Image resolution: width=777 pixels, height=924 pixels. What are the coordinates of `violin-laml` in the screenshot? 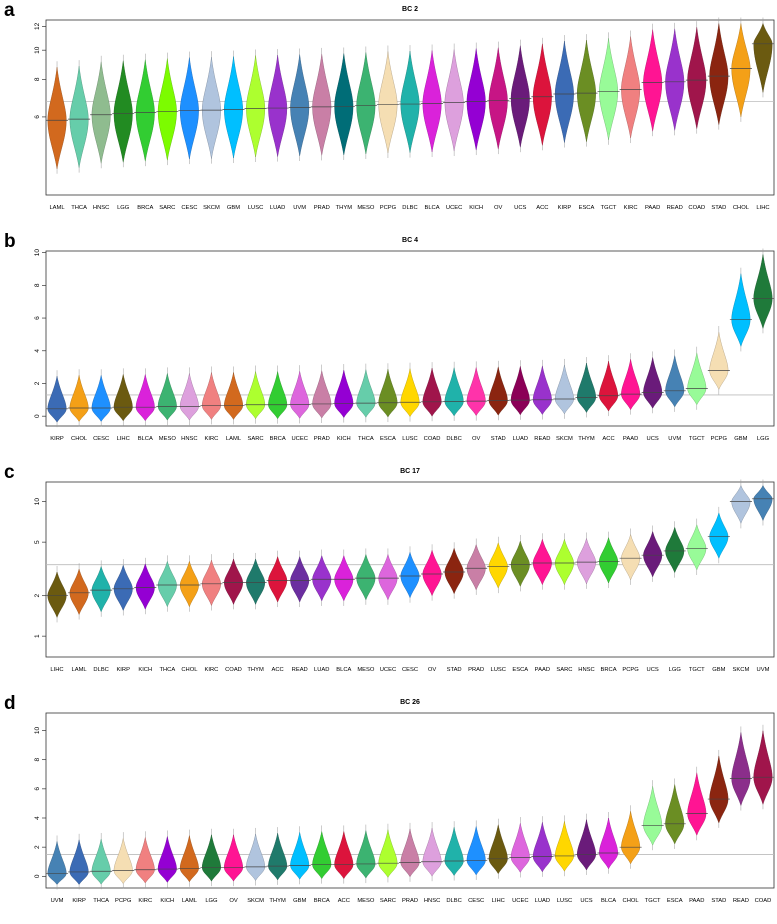 It's located at (57, 118).